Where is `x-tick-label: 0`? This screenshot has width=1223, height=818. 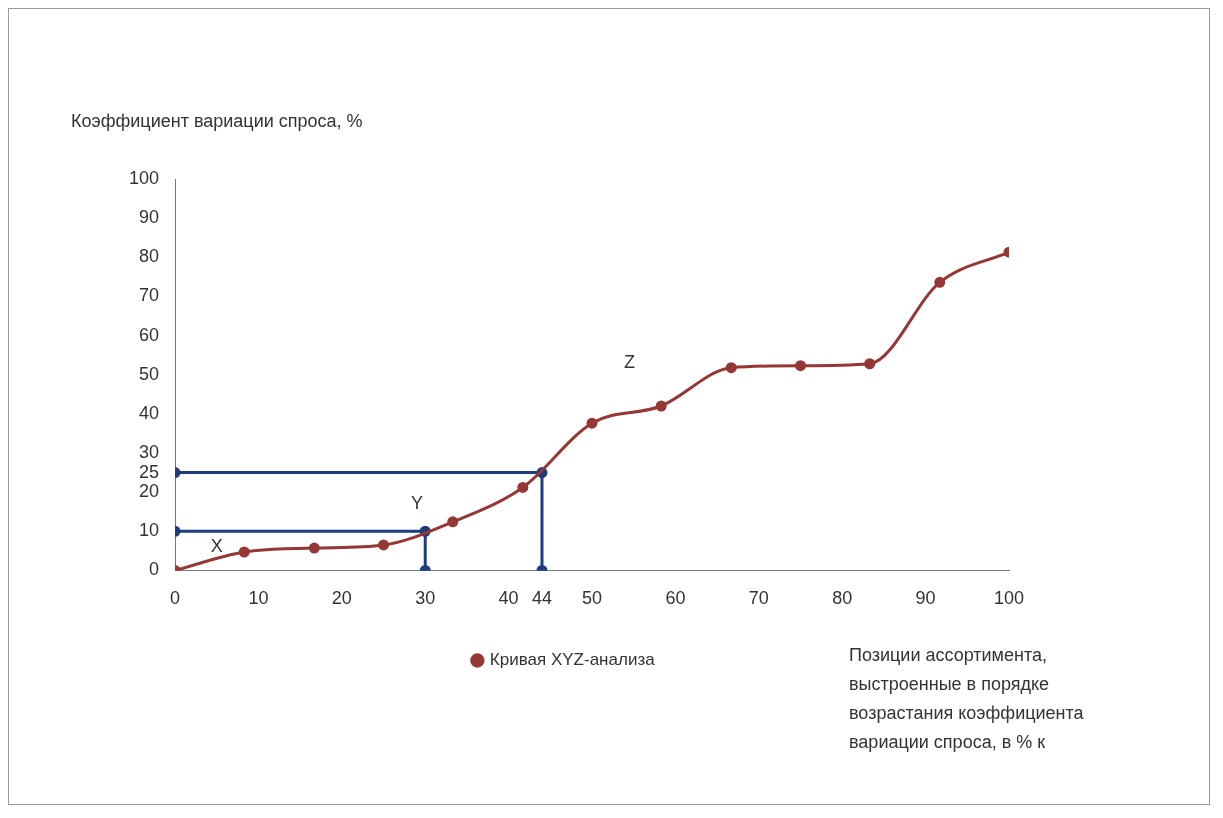
x-tick-label: 0 is located at coordinates (175, 598).